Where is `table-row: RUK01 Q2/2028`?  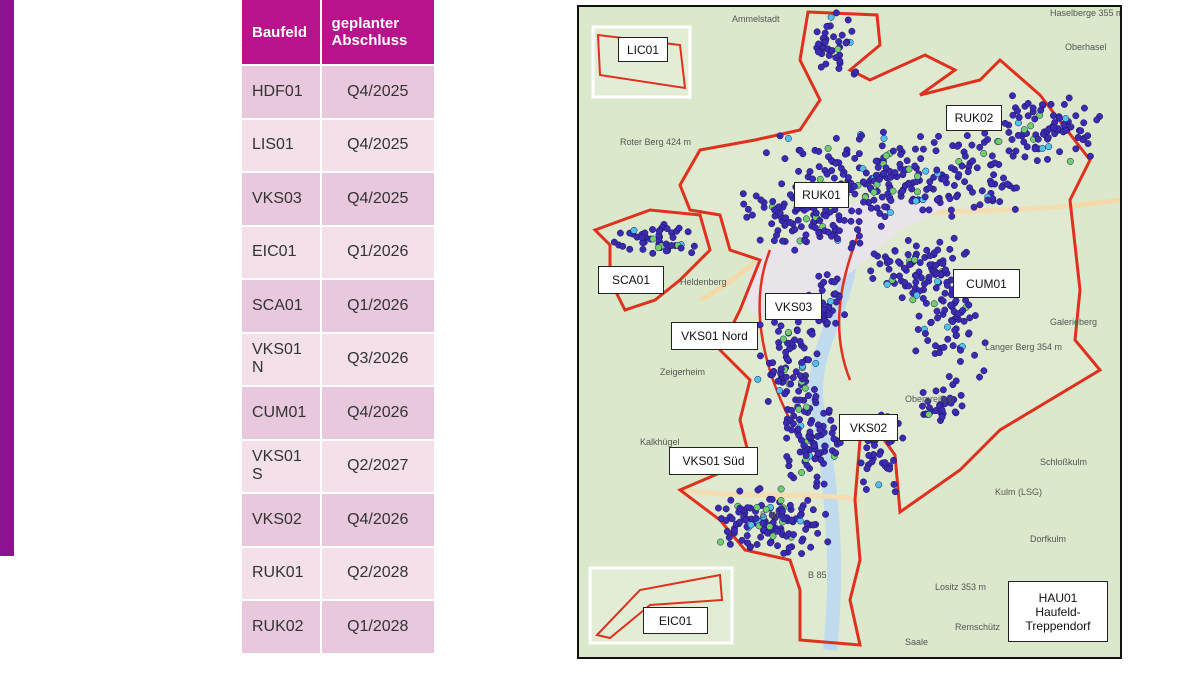
table-row: RUK01 Q2/2028 is located at coordinates (339, 572).